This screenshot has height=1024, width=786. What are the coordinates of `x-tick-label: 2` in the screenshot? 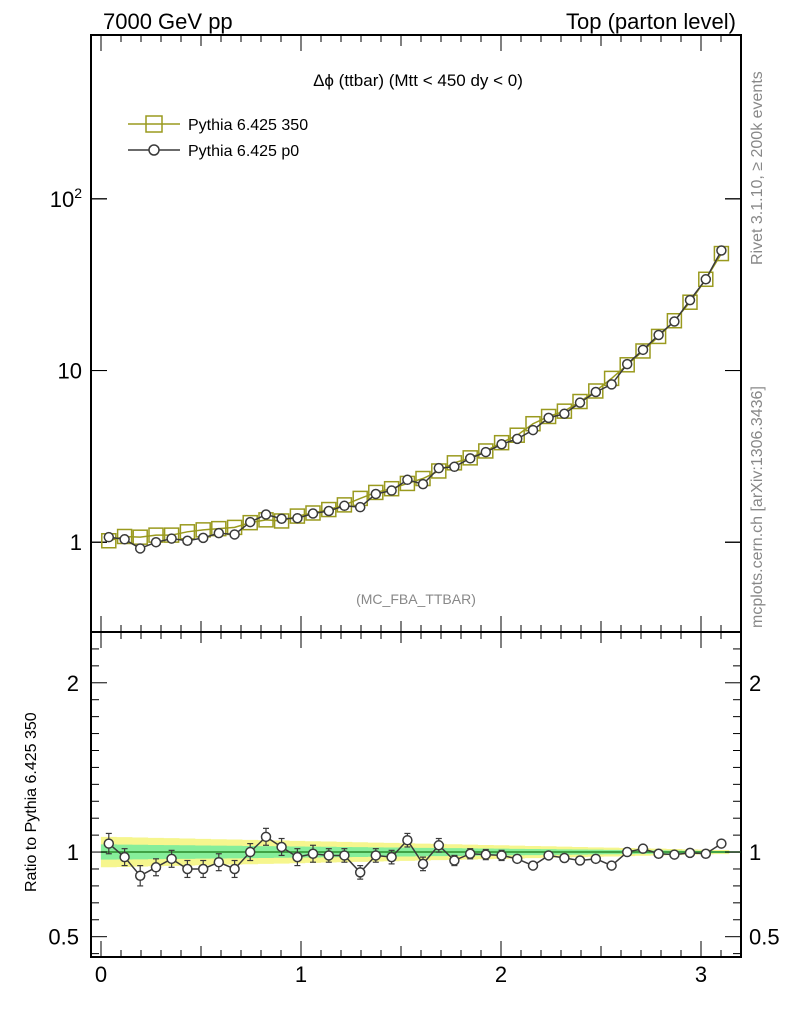 It's located at (501, 974).